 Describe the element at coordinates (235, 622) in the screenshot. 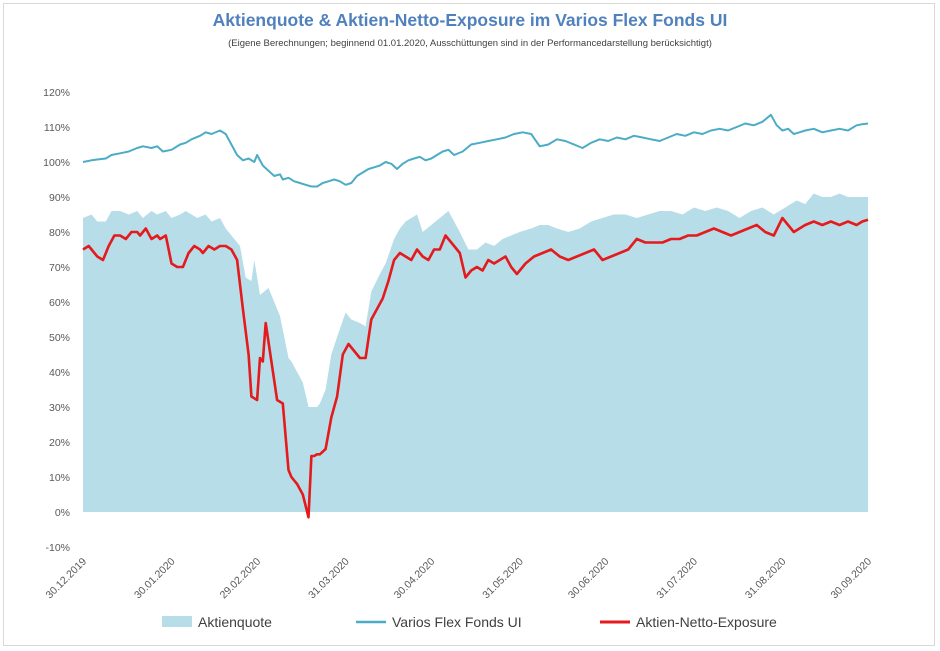

I see `legend-label: Aktienquote` at that location.